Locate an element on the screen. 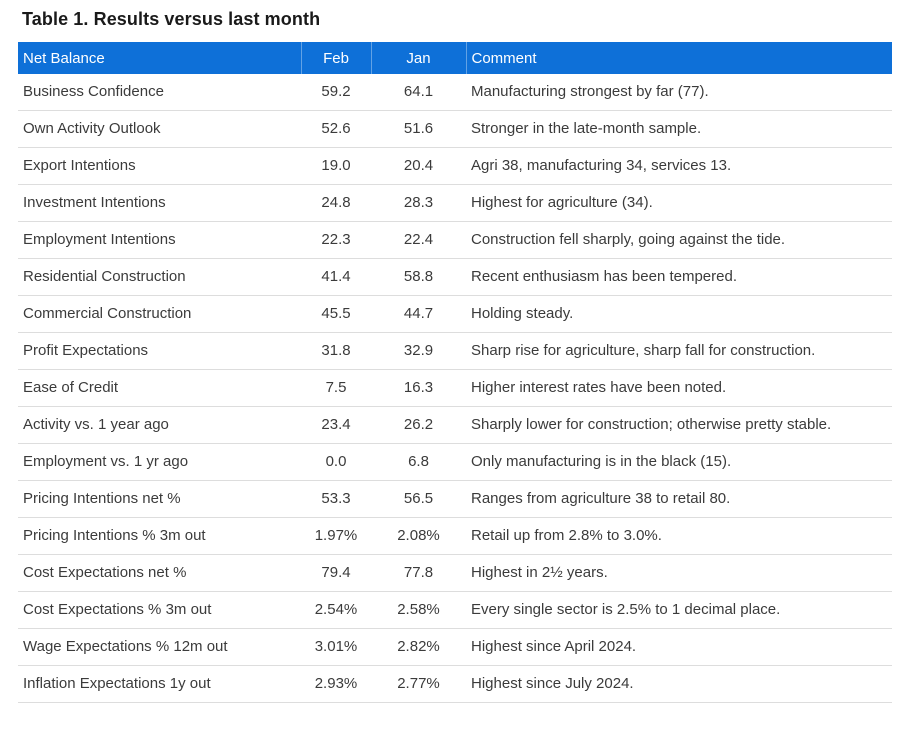  header-comment: Comment is located at coordinates (678, 58).